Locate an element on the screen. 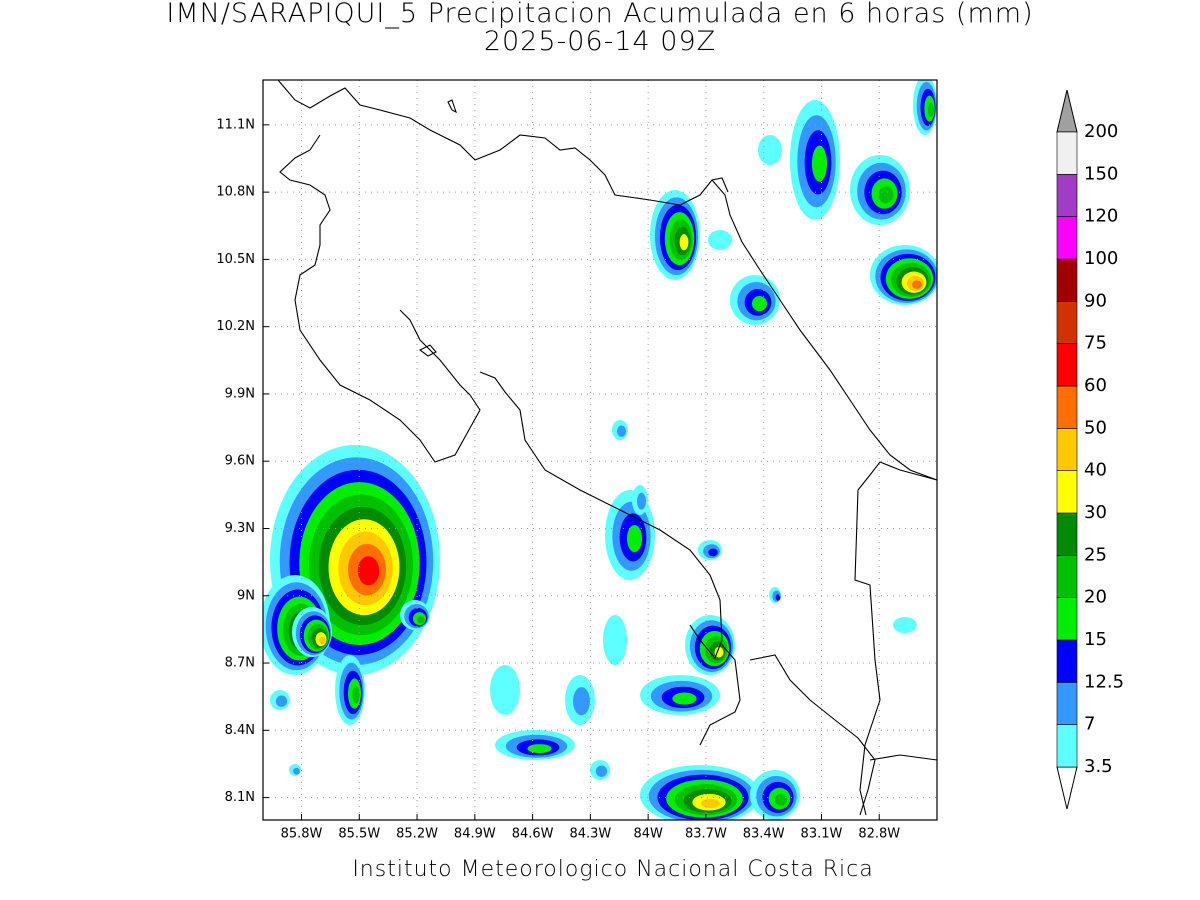  colorbar: 3.5 7 12.5 15 20 25 30 40 50 60 75 90 100 120 150 200 is located at coordinates (1090, 449).